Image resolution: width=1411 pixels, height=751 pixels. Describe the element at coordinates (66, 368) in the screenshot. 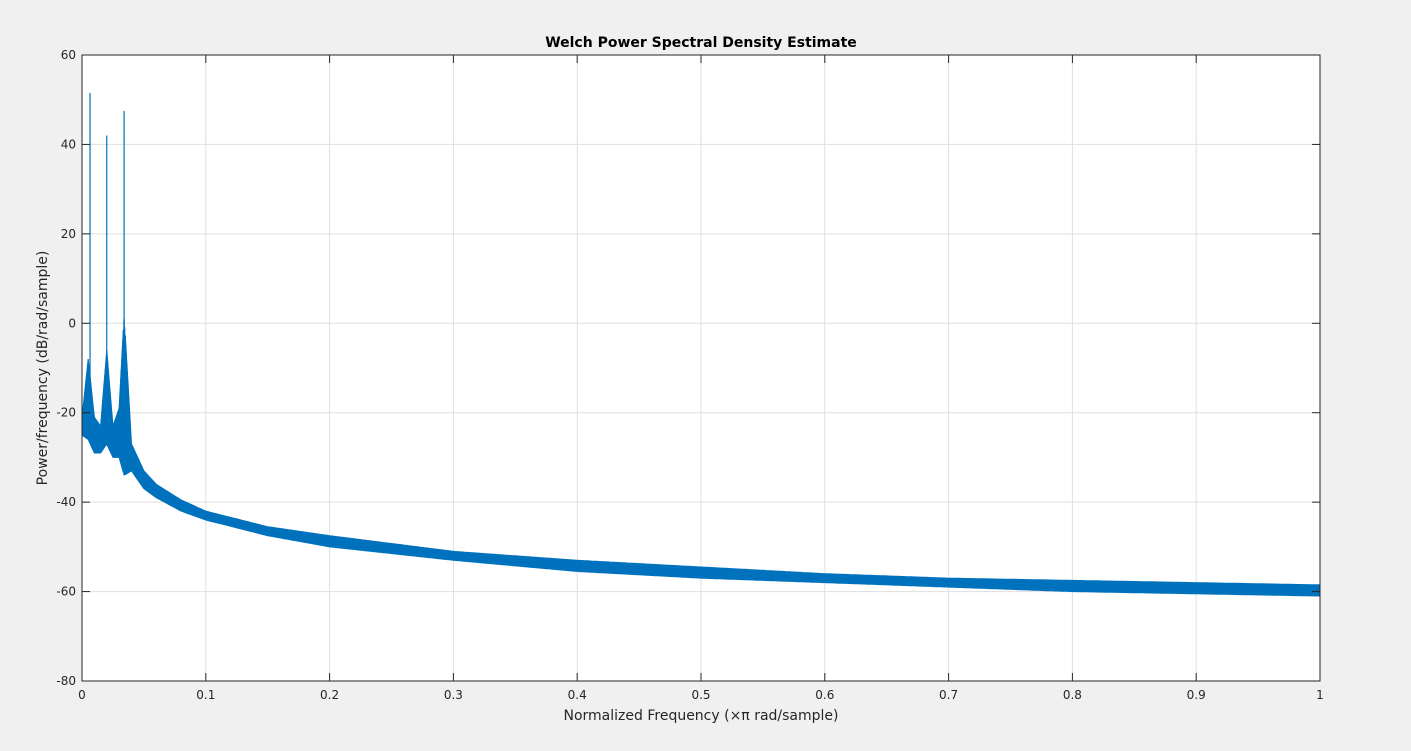

I see `y-tick-labels: -80 -60 -40 -20 0 20 40 60` at that location.